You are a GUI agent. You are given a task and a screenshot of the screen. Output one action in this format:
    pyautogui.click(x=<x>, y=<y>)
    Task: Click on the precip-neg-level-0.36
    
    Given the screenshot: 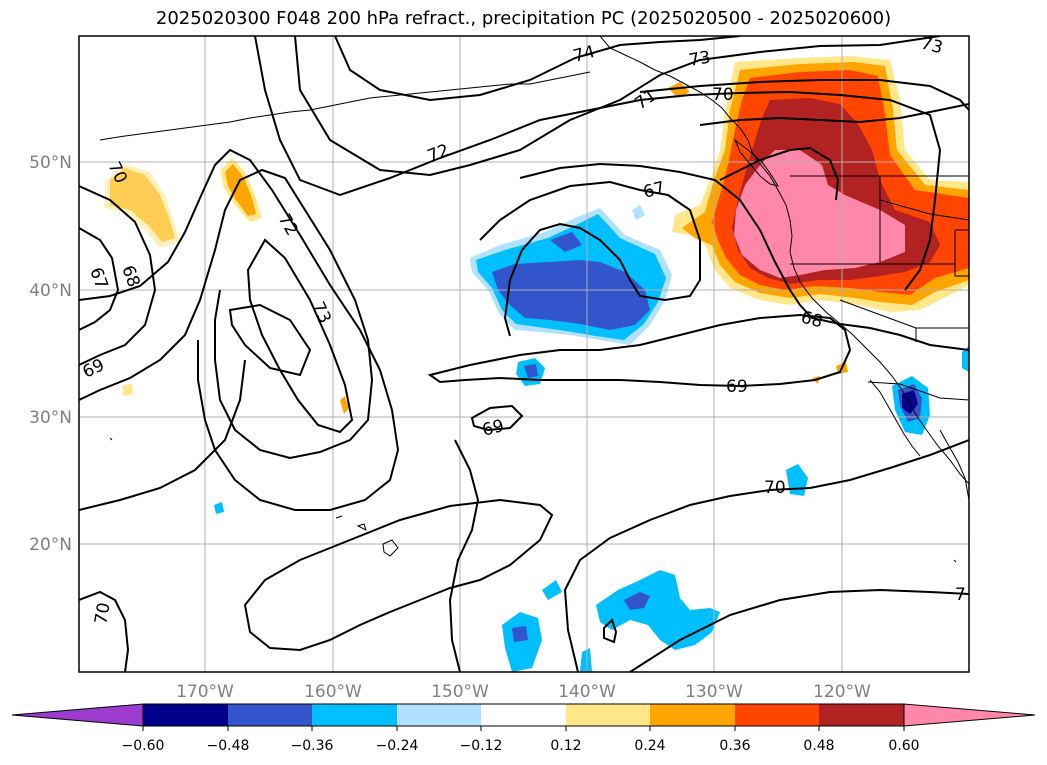 What is the action you would take?
    pyautogui.click(x=571, y=295)
    